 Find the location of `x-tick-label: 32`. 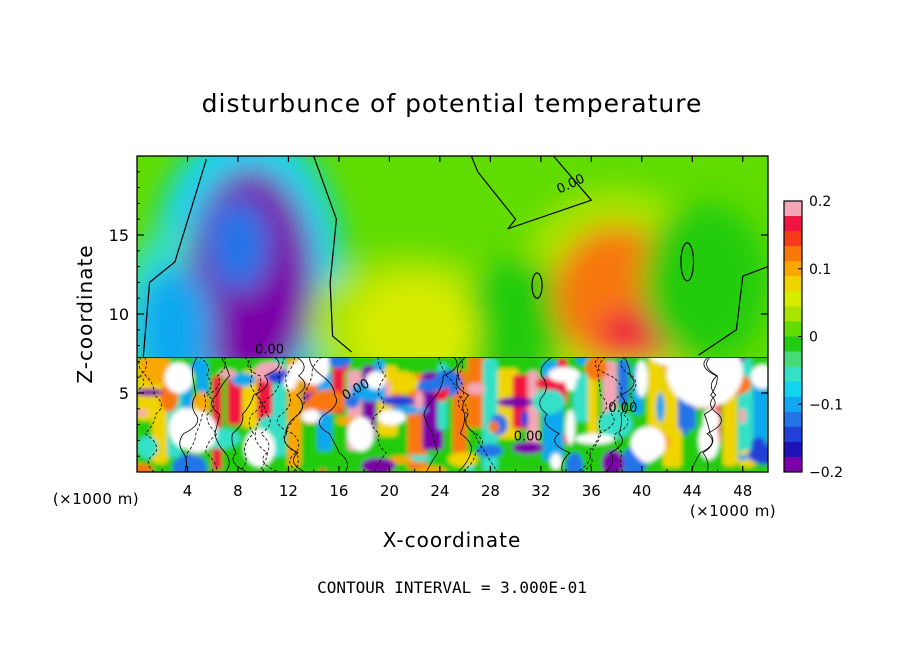

x-tick-label: 32 is located at coordinates (540, 491).